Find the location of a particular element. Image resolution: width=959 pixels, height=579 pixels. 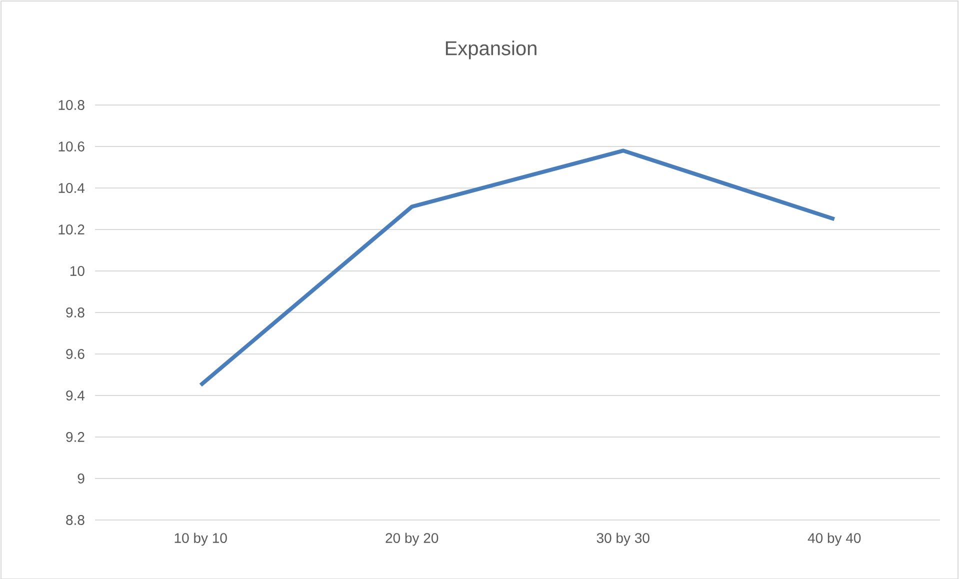

y-tick-label: 10.6 is located at coordinates (71, 147).